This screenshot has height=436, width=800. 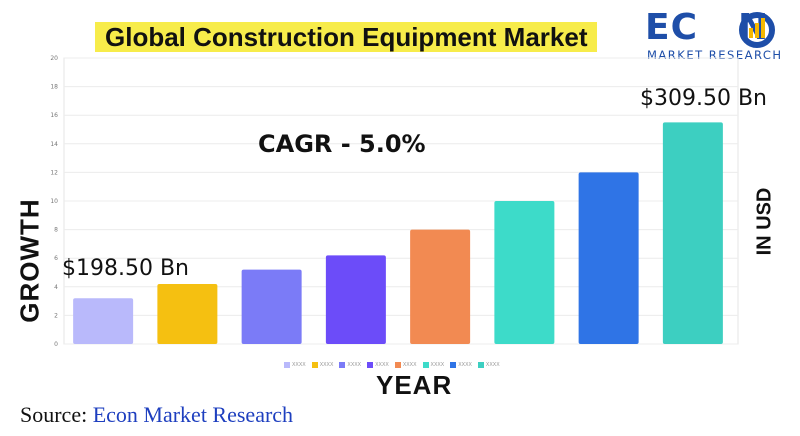 I want to click on y-tick-label: 10, so click(x=54, y=201).